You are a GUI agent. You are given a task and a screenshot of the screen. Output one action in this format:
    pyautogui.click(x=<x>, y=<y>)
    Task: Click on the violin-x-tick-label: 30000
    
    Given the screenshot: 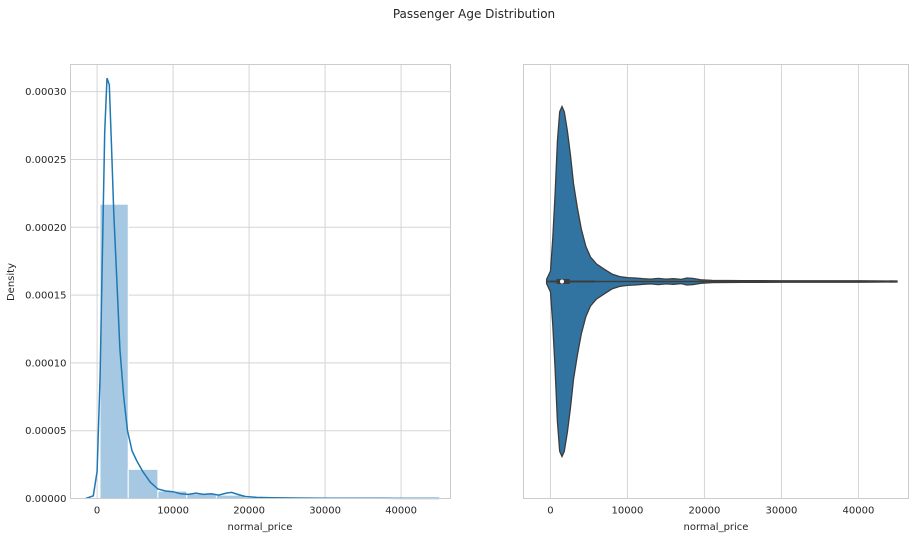 What is the action you would take?
    pyautogui.click(x=782, y=511)
    